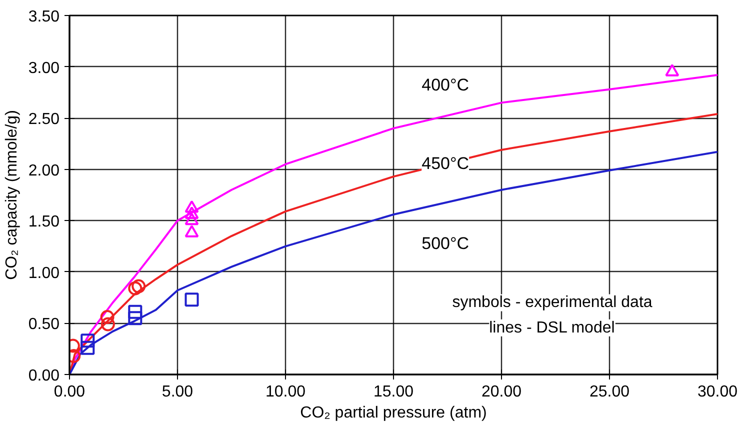  I want to click on x-tick-label: 0.00, so click(70, 392).